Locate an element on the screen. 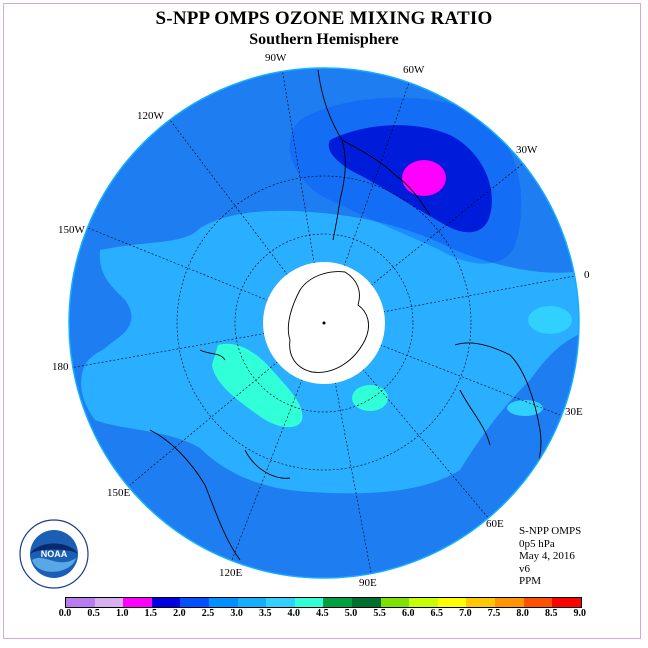  field-peak is located at coordinates (424, 178).